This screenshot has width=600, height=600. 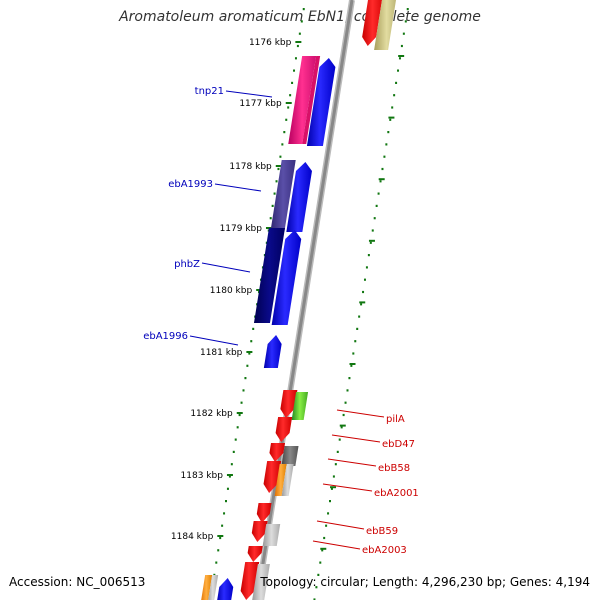 What do you see at coordinates (300, 406) in the screenshot?
I see `pilA-feature` at bounding box center [300, 406].